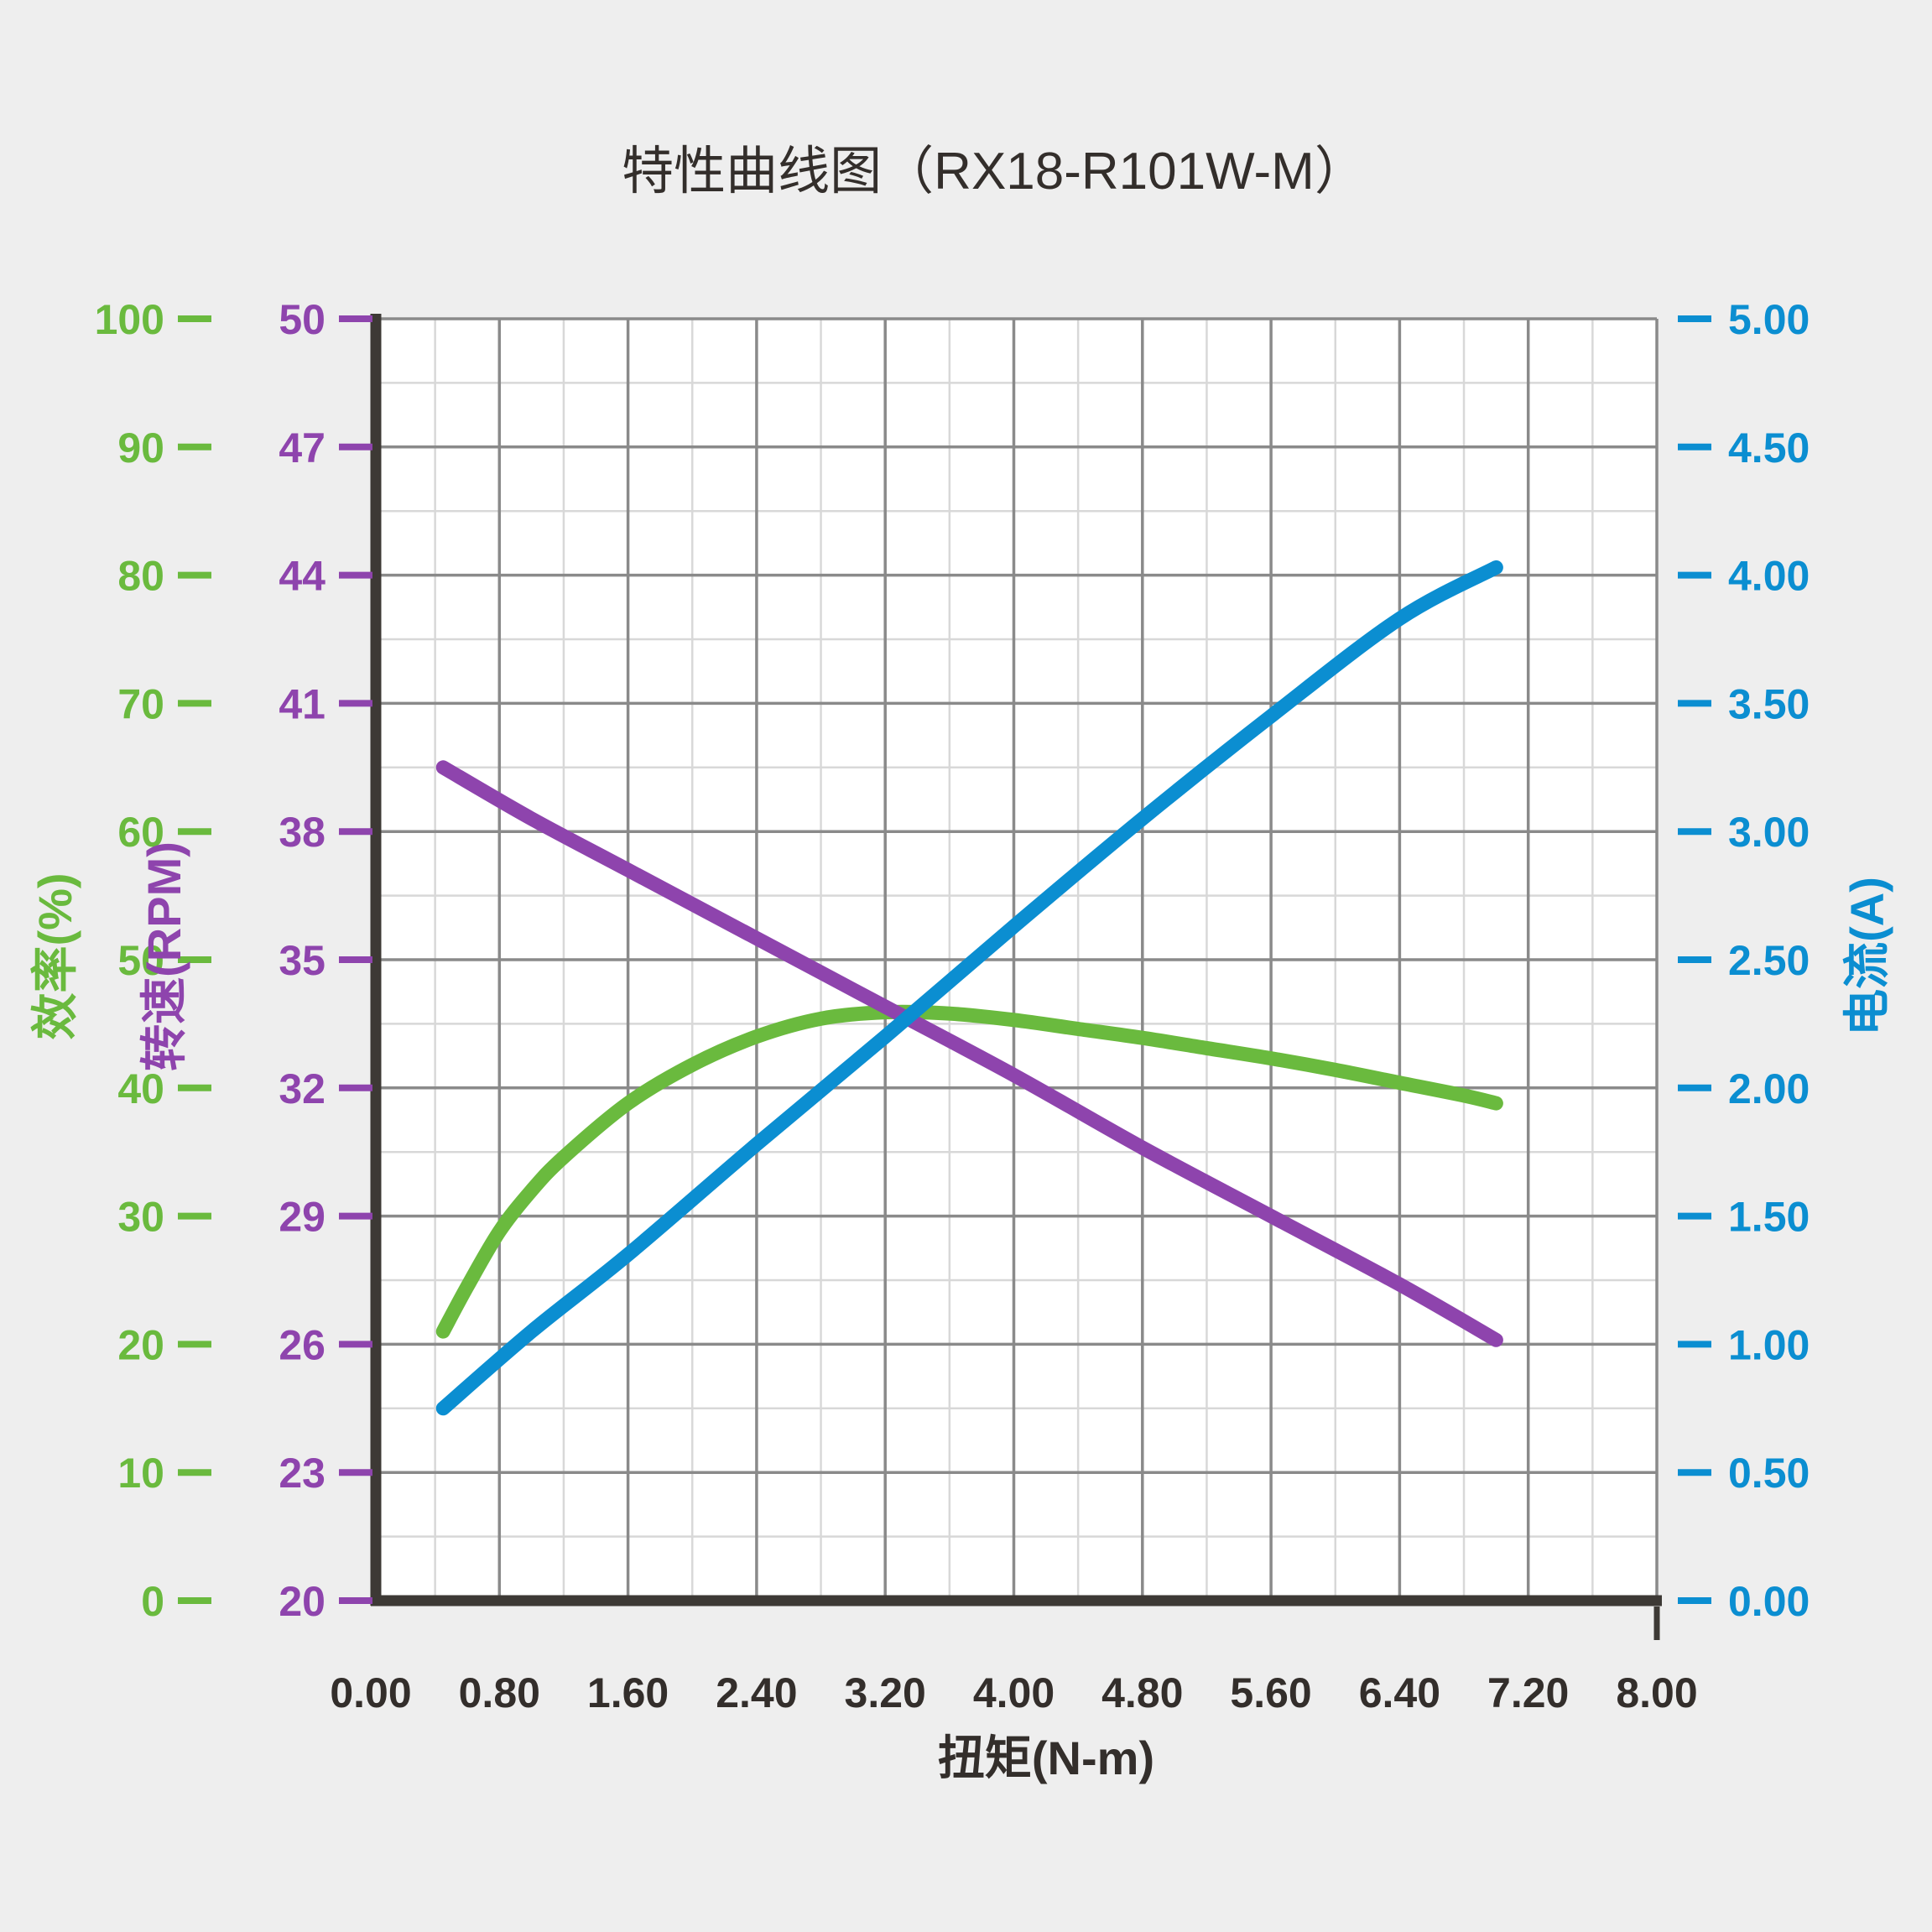 This screenshot has height=1932, width=1932. I want to click on speed-tick-label: 47, so click(302, 447).